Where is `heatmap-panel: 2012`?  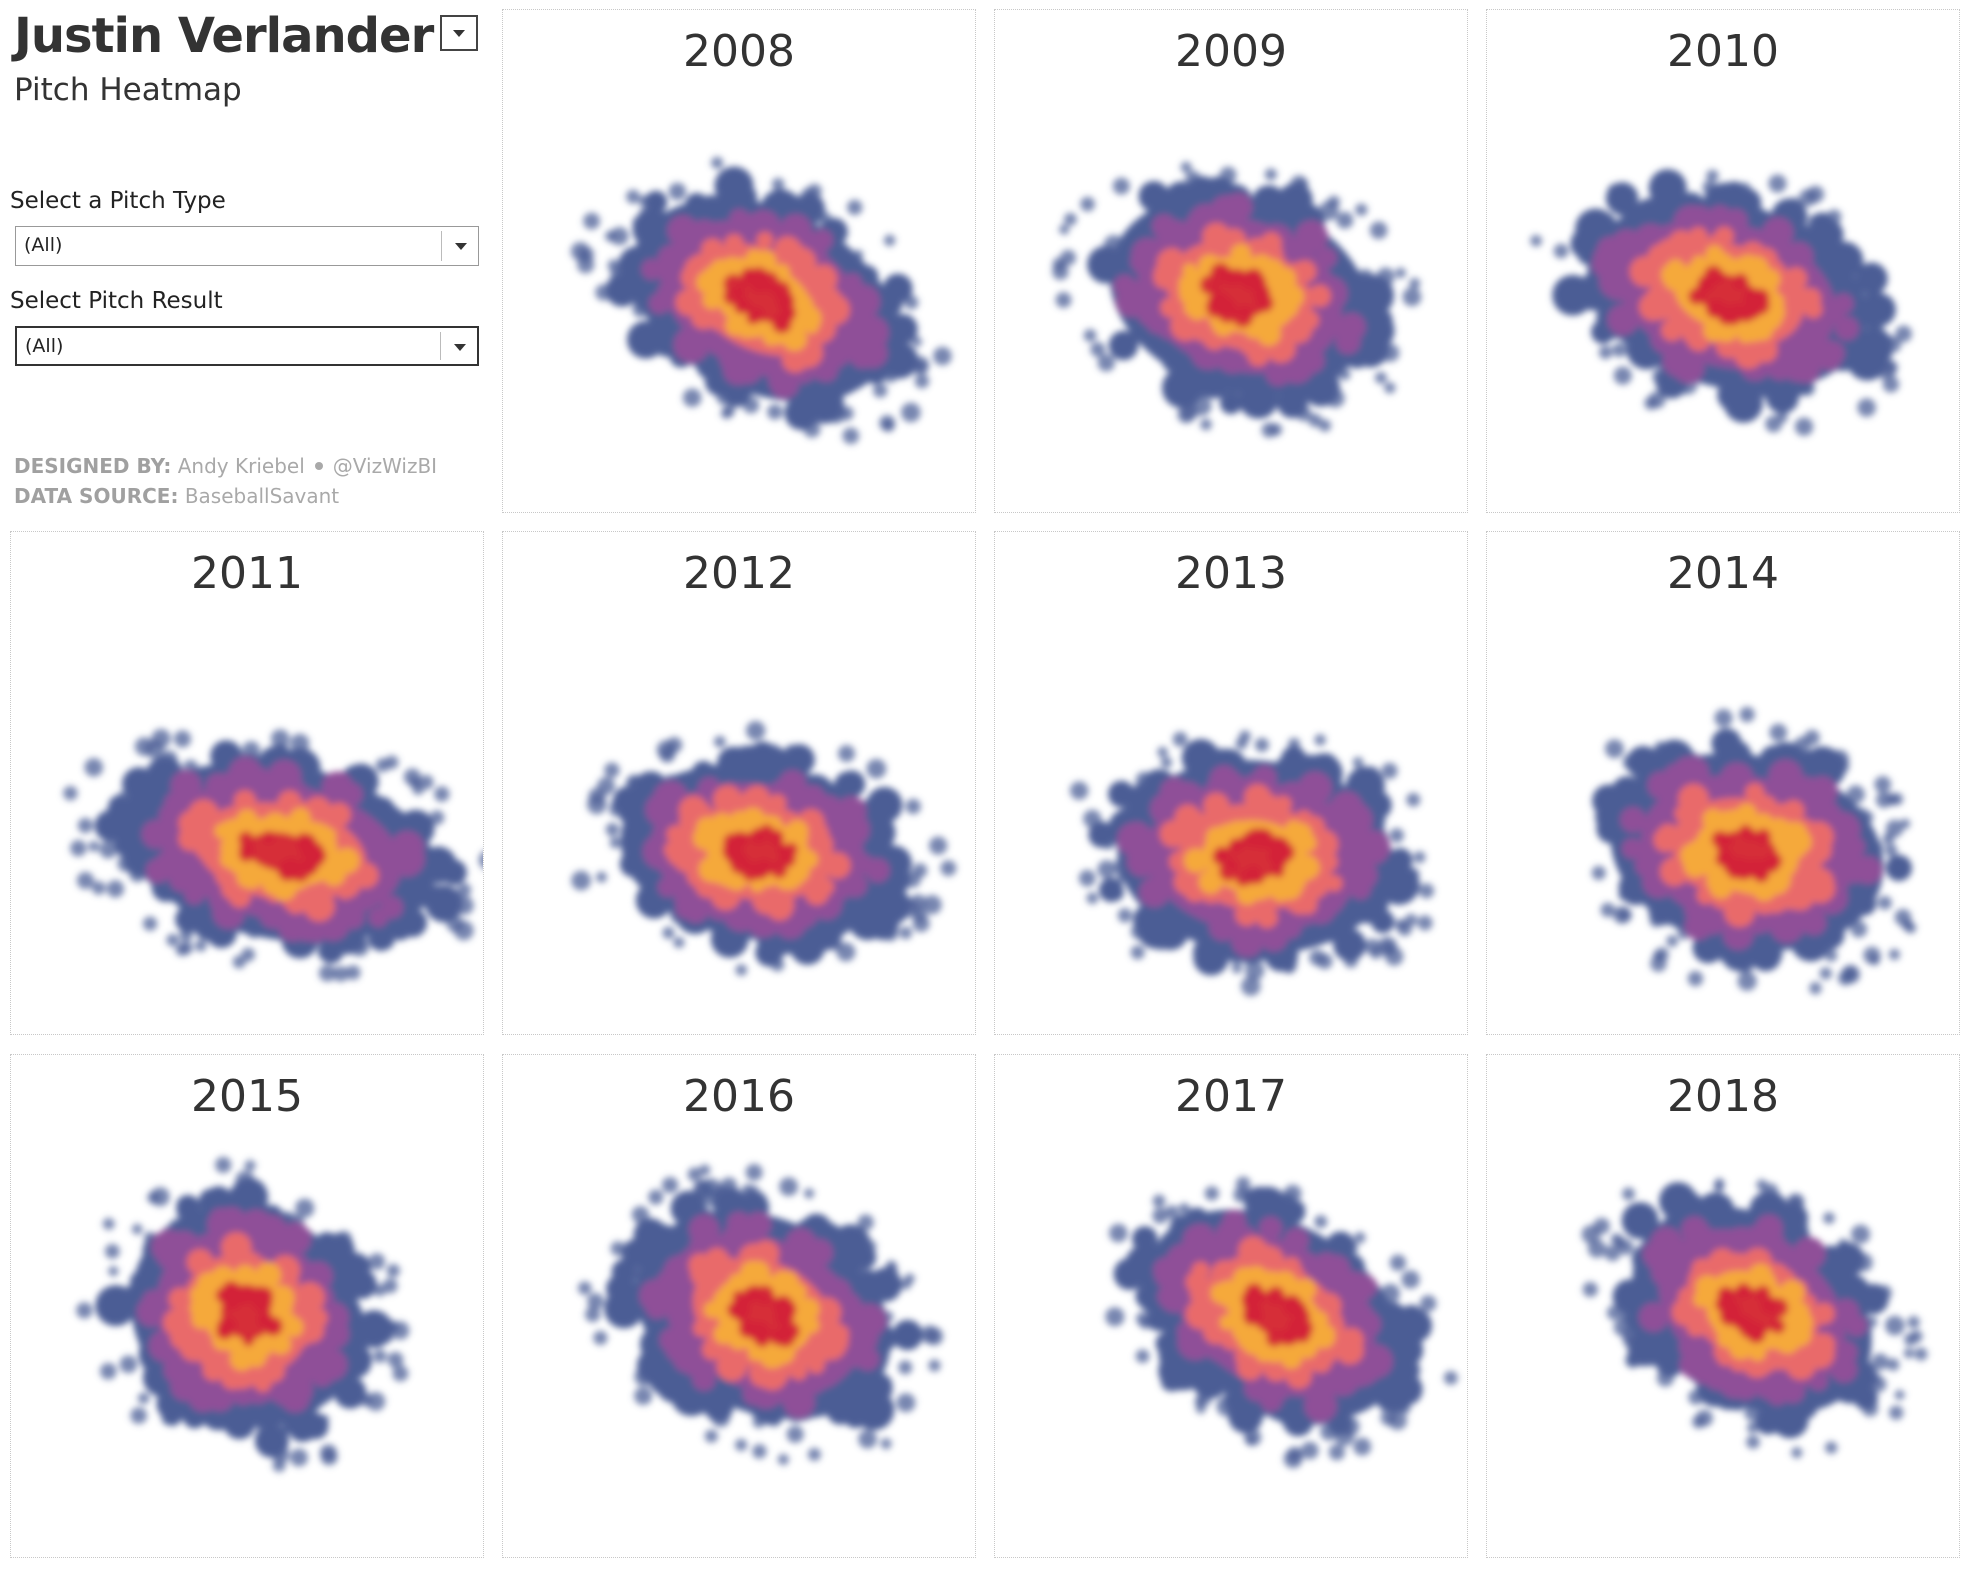 heatmap-panel: 2012 is located at coordinates (739, 783).